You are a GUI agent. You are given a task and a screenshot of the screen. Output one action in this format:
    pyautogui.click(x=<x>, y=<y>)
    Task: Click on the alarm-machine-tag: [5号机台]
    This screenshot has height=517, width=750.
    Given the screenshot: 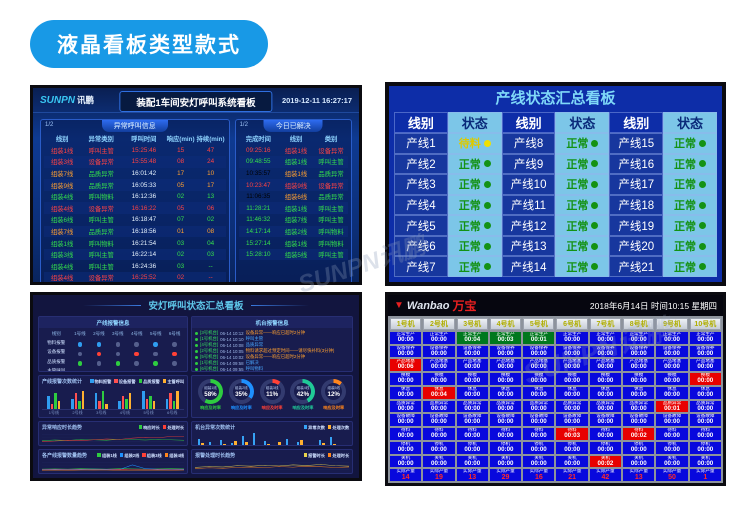 What is the action you would take?
    pyautogui.click(x=209, y=356)
    